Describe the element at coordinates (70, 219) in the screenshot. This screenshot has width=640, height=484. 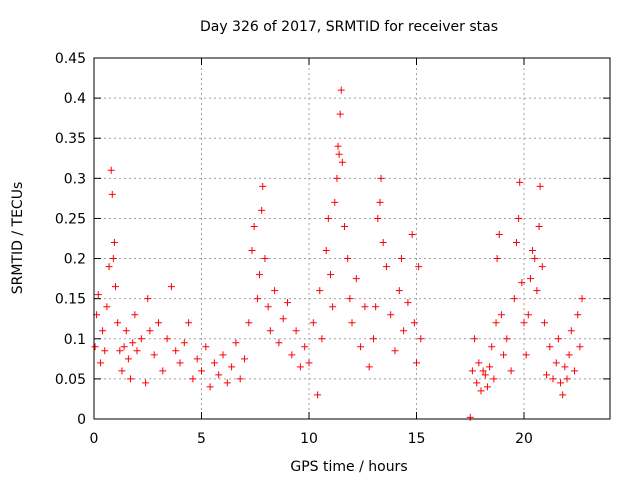
I see `y-tick-label: 0.25` at that location.